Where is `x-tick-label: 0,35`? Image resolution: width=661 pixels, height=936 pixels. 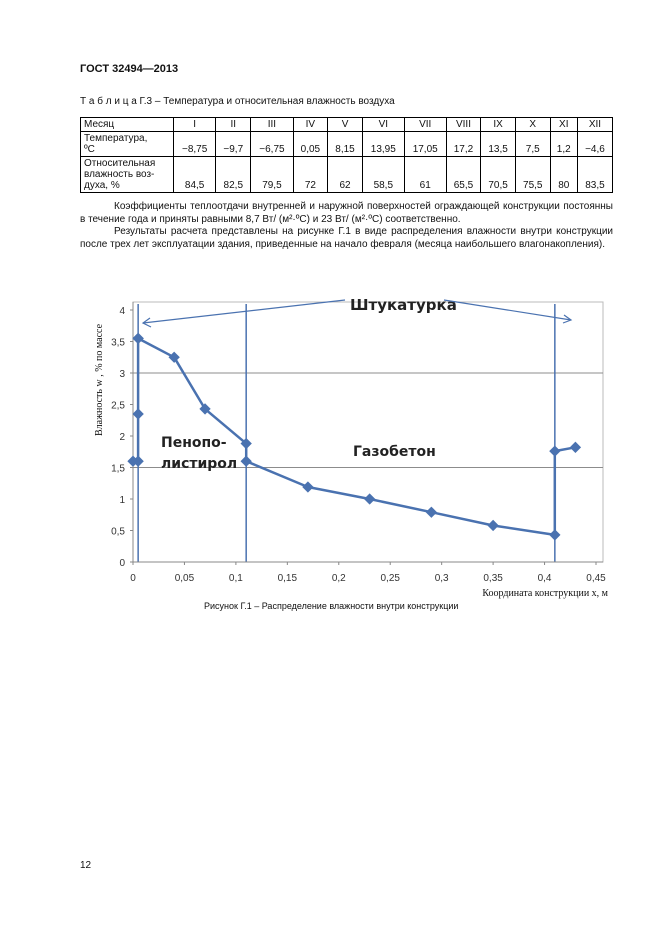
x-tick-label: 0,35 is located at coordinates (493, 578).